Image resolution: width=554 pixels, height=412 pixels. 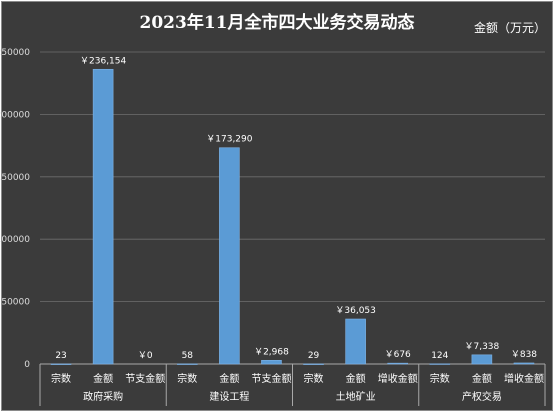 I want to click on y-tick-label: 200000, so click(x=15, y=115).